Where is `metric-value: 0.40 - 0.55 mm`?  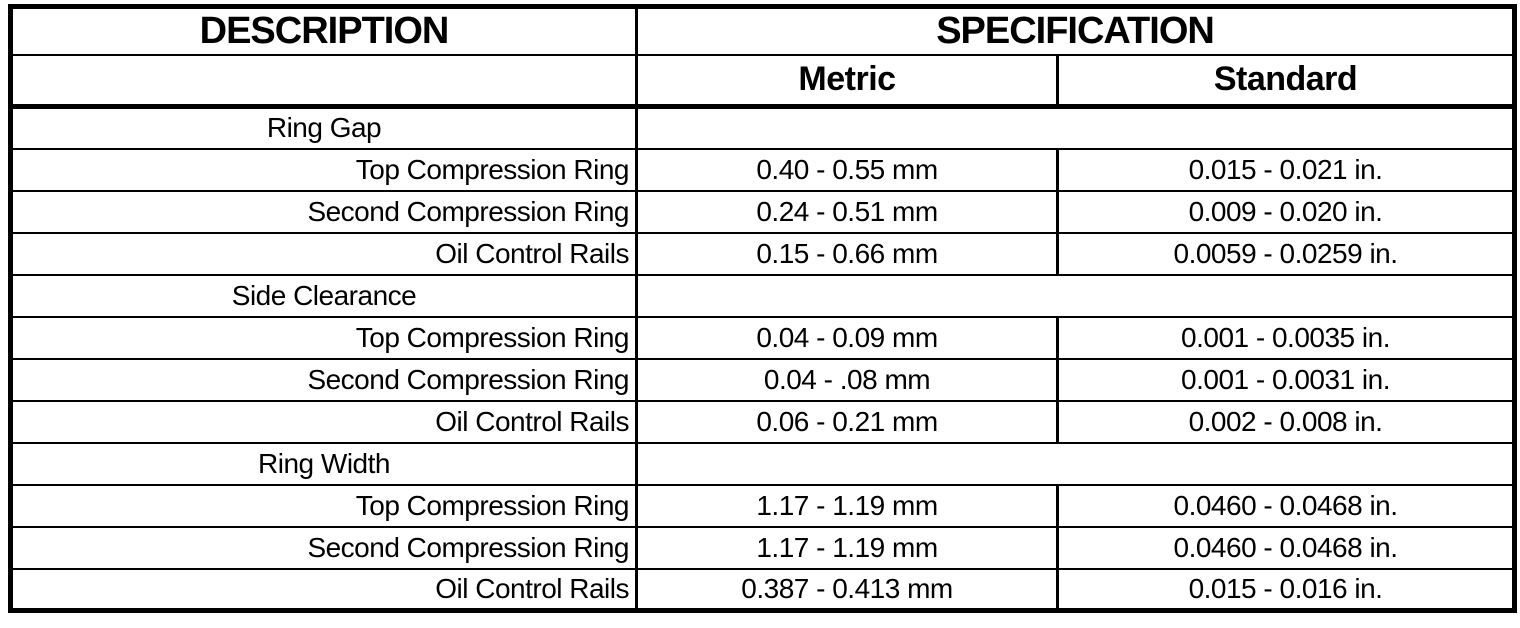
metric-value: 0.40 - 0.55 mm is located at coordinates (847, 169).